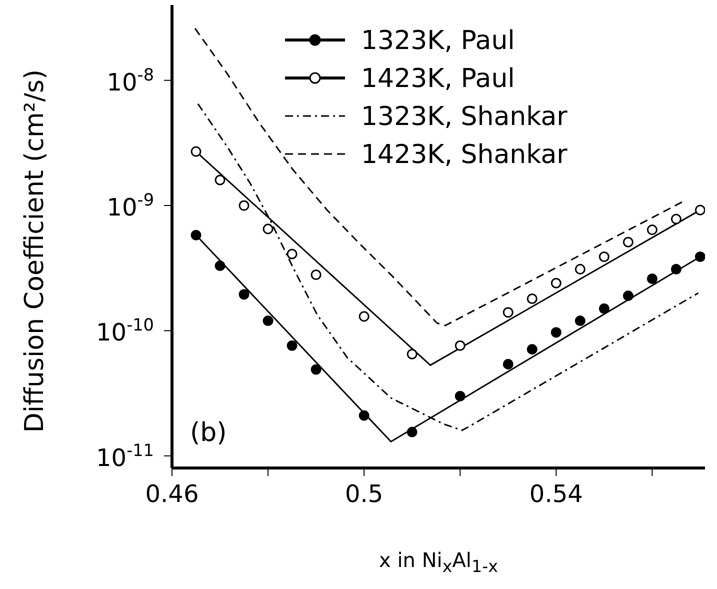 This screenshot has width=717, height=589. I want to click on y-tick-label: 10$^{-9}$, so click(130, 206).